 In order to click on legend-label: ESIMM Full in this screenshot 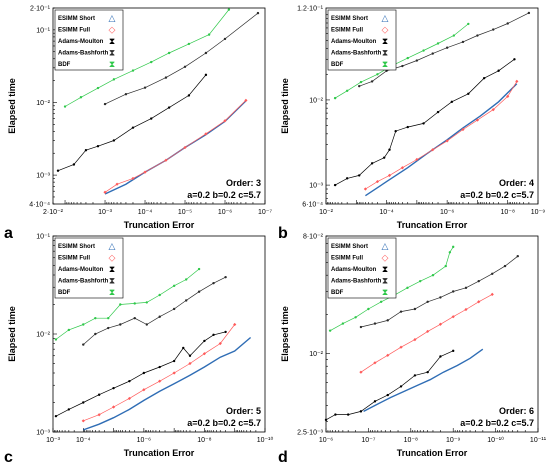, I will do `click(74, 31)`.